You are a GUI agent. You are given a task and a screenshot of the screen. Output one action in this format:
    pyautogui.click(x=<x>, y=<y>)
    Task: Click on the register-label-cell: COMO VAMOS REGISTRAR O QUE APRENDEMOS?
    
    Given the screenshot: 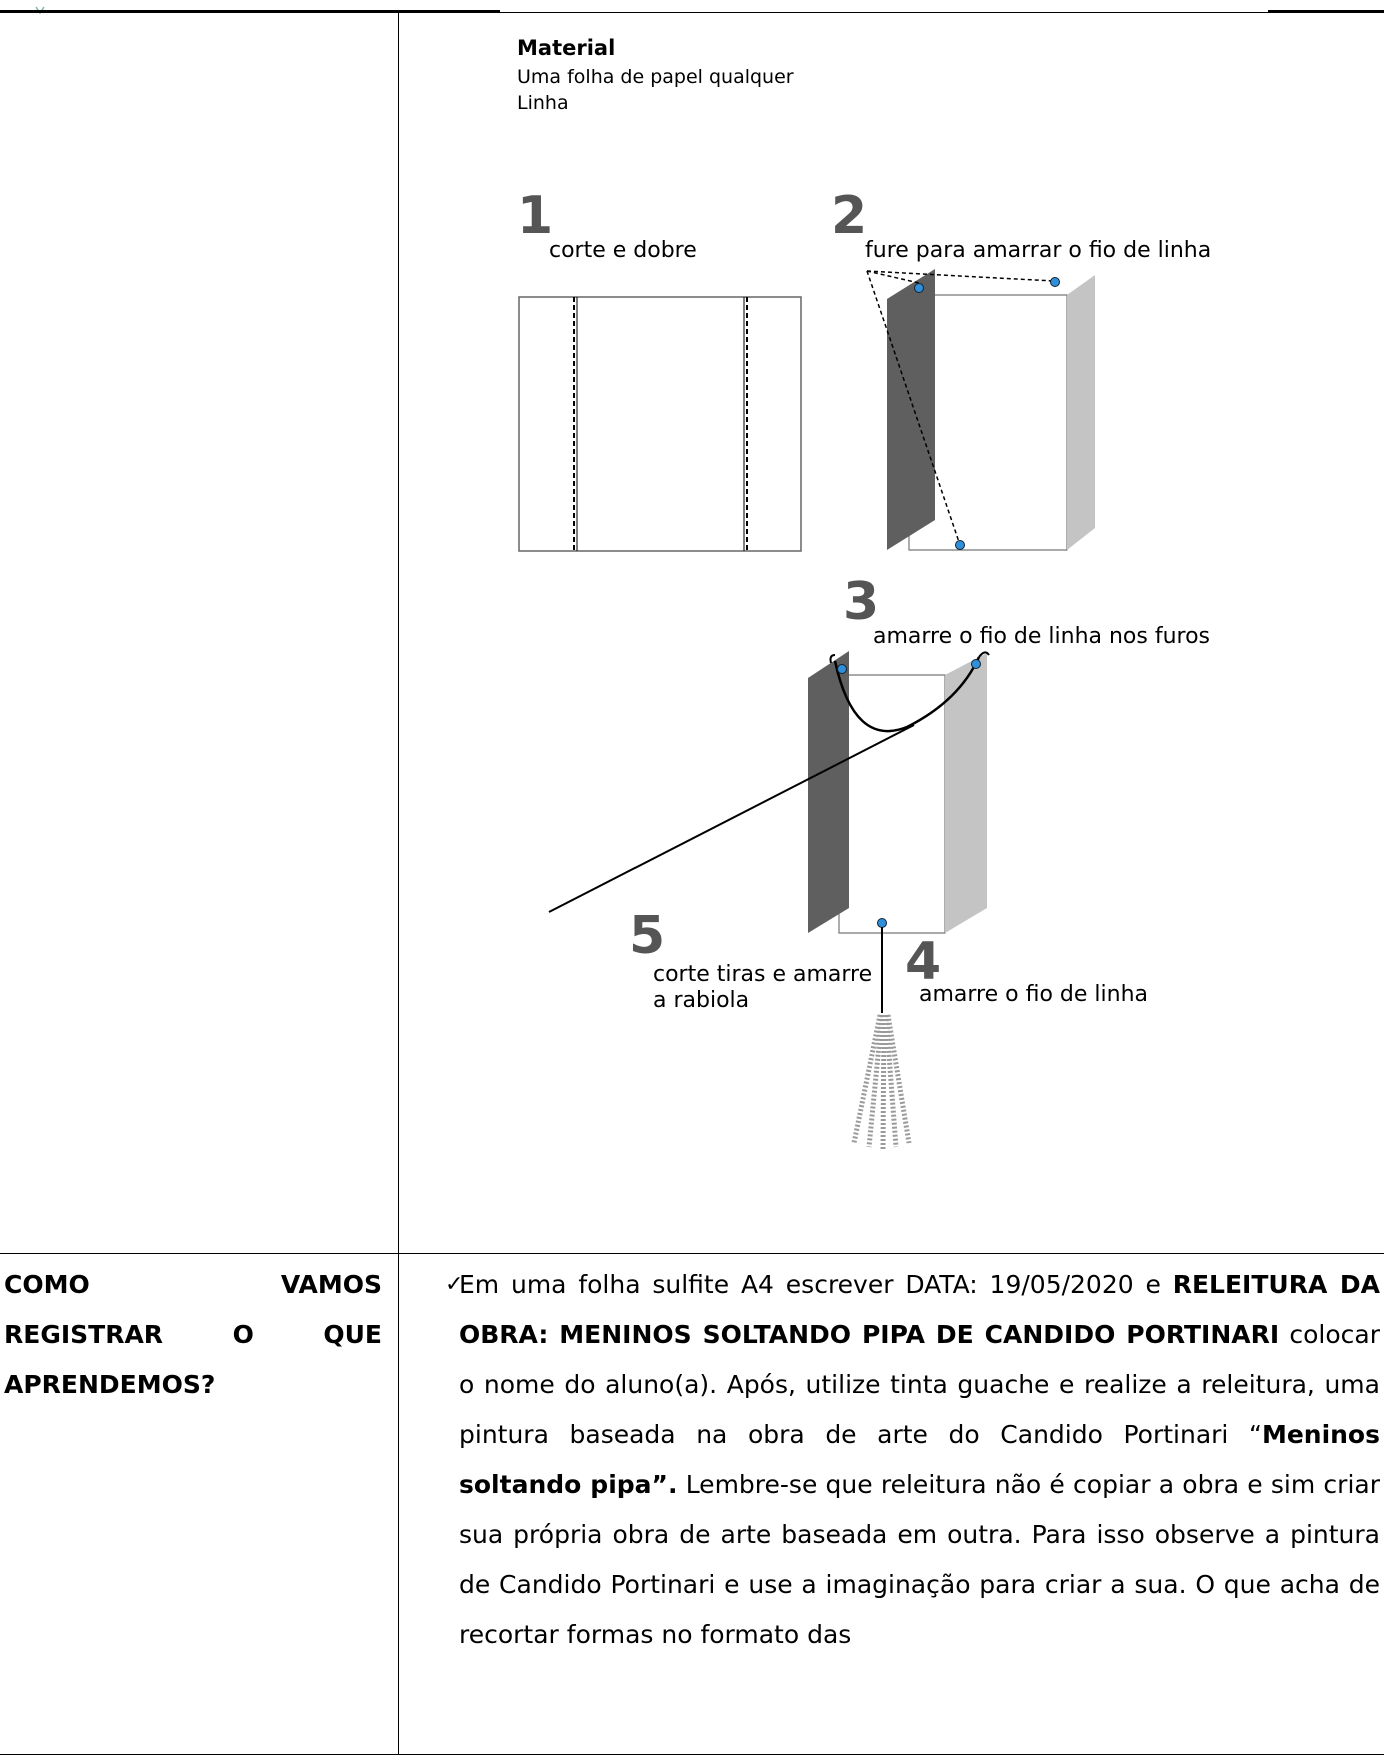 What is the action you would take?
    pyautogui.click(x=199, y=1504)
    